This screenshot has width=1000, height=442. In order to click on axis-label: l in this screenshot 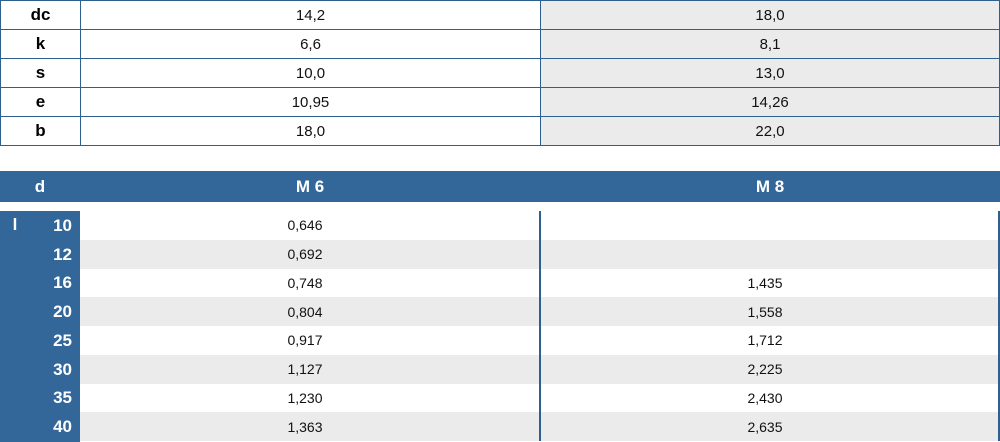, I will do `click(15, 225)`.